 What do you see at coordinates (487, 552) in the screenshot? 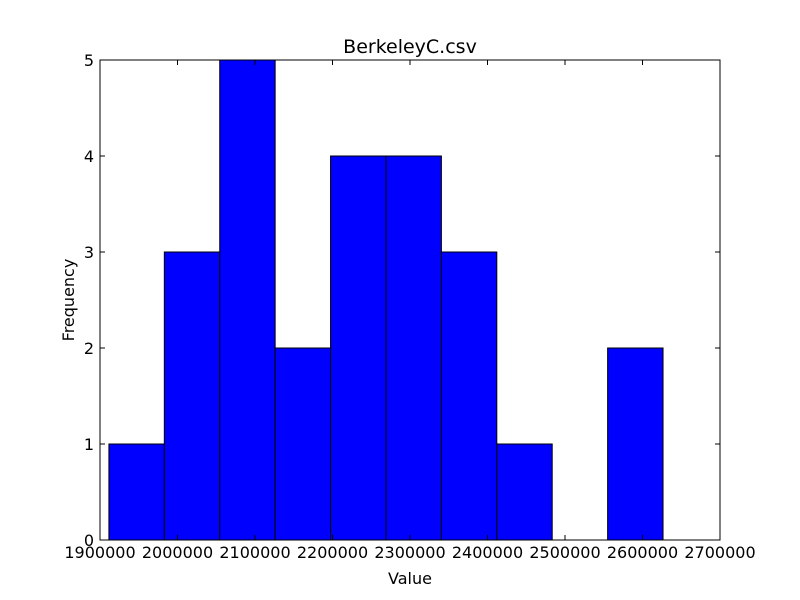
I see `x-tick-label: 2400000` at bounding box center [487, 552].